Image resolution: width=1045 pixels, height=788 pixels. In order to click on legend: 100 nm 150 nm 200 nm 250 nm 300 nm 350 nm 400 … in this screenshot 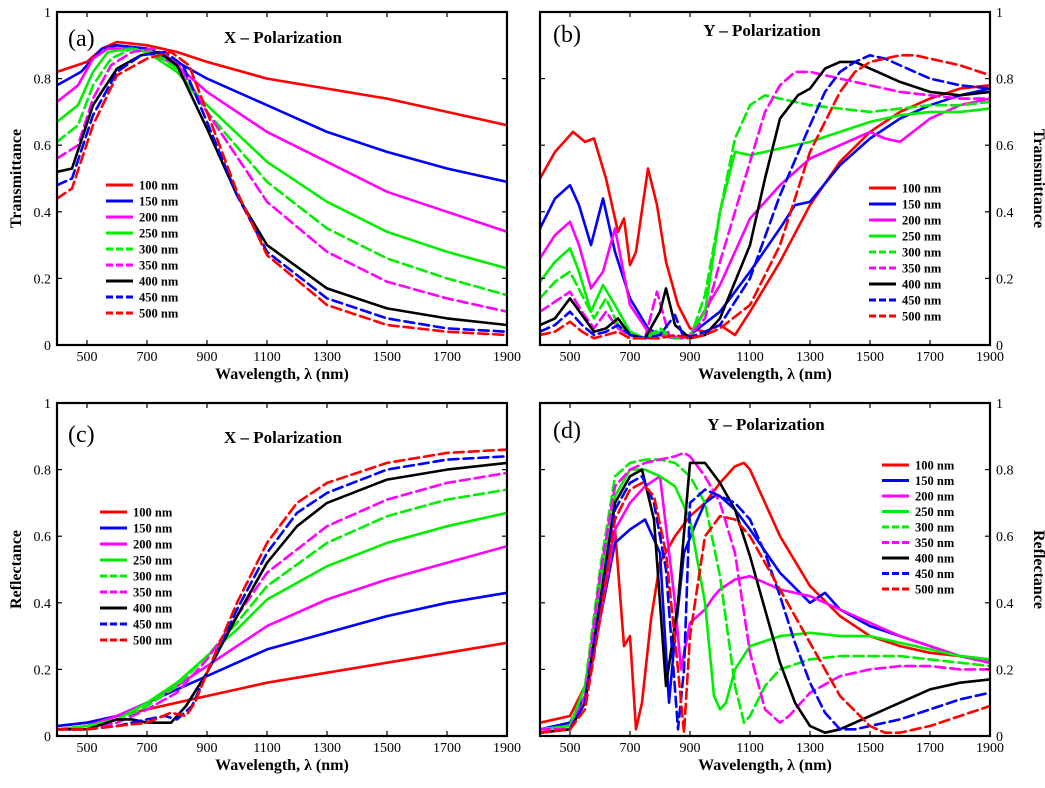, I will do `click(142, 250)`.